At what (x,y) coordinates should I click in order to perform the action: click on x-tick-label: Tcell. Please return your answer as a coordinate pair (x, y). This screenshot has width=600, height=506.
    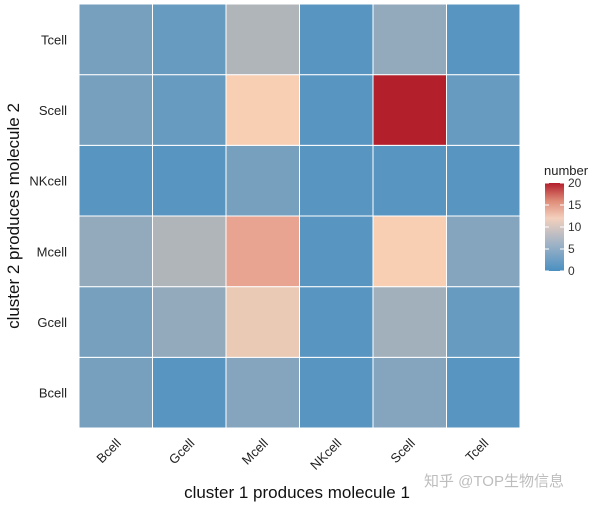
    Looking at the image, I should click on (476, 449).